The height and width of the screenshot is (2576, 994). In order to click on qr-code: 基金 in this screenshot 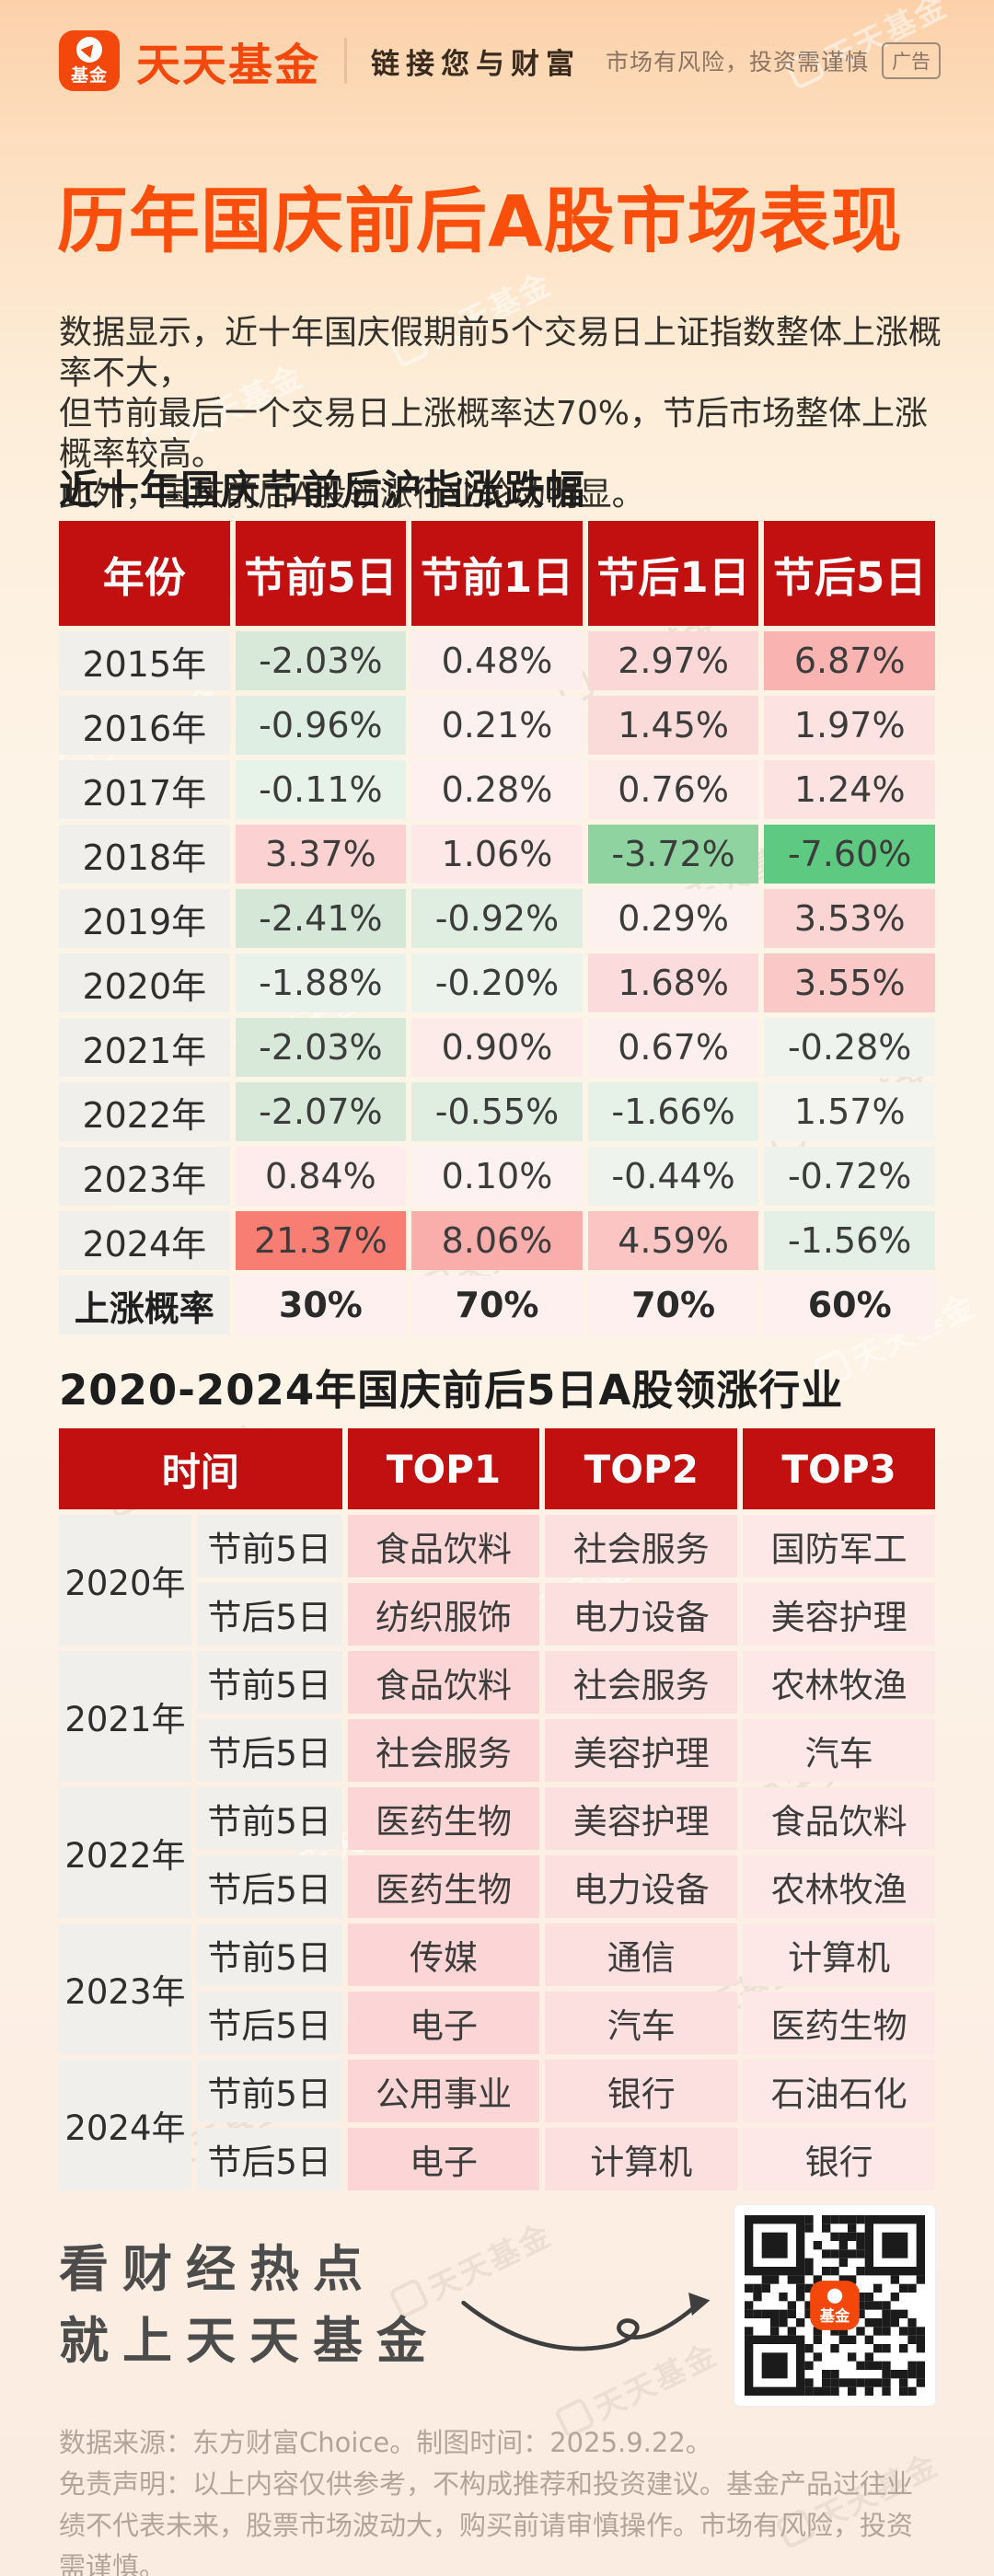, I will do `click(835, 2306)`.